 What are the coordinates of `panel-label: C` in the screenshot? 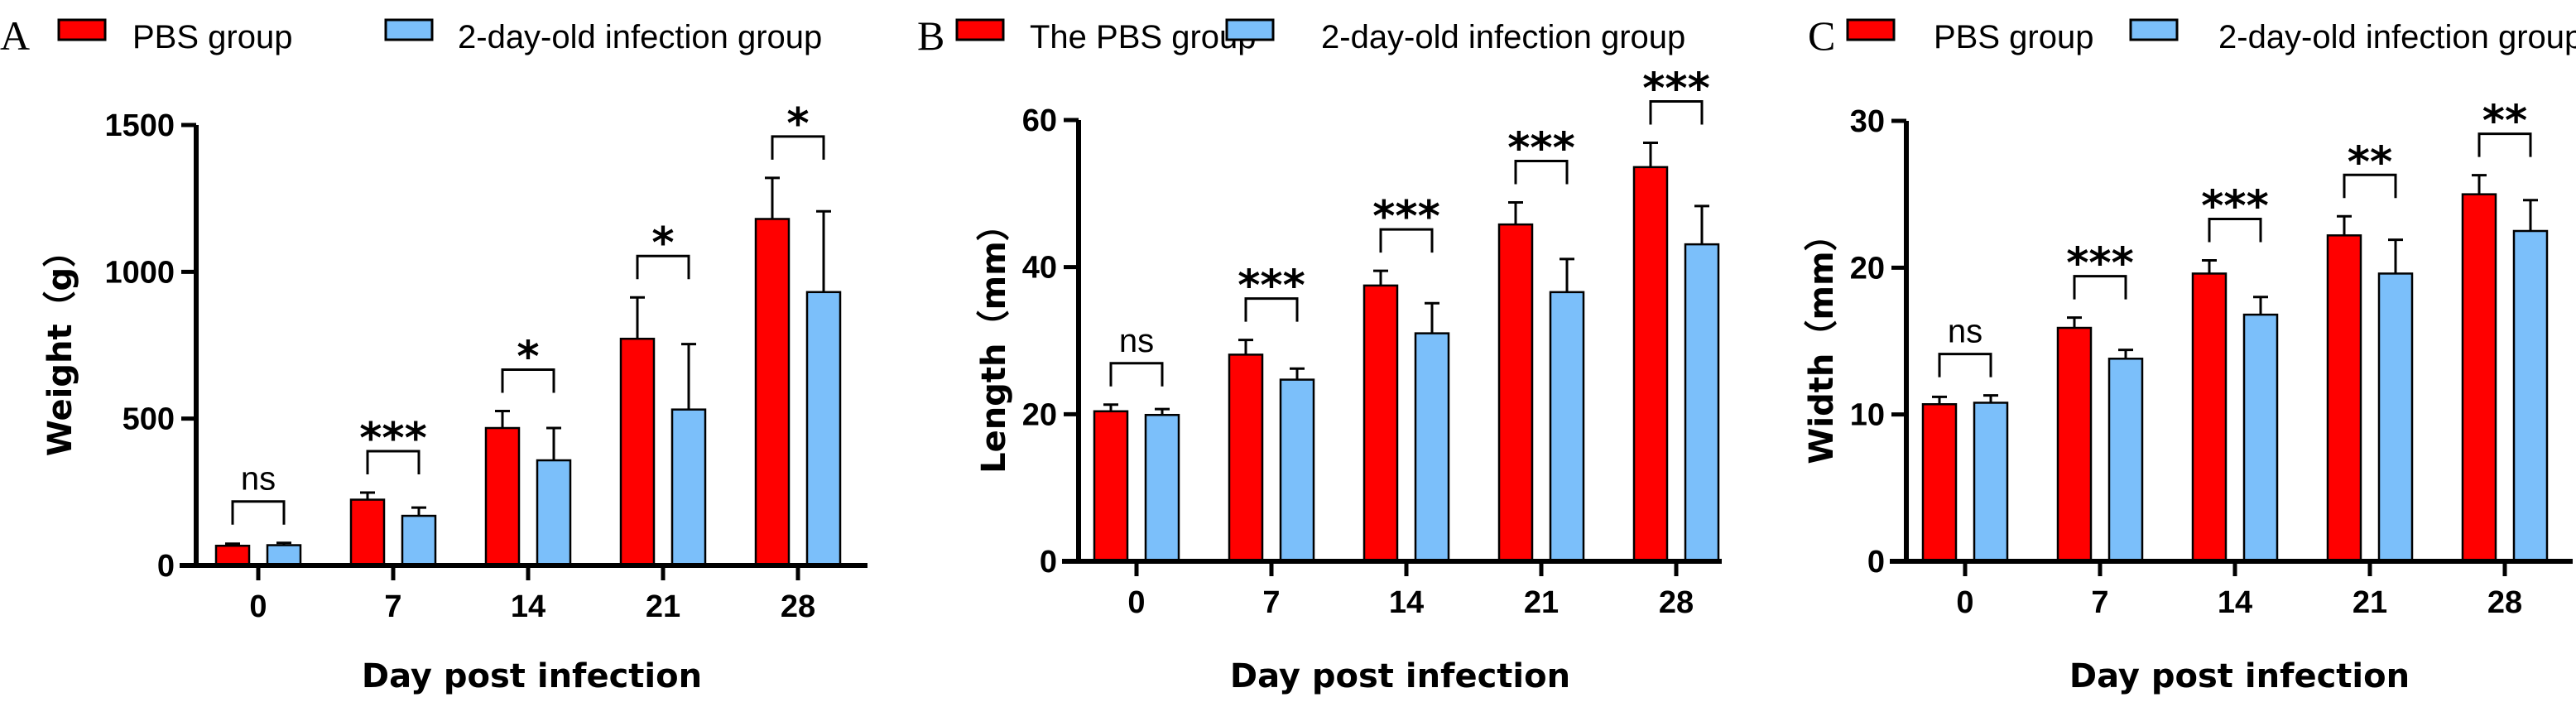 It's located at (1821, 35).